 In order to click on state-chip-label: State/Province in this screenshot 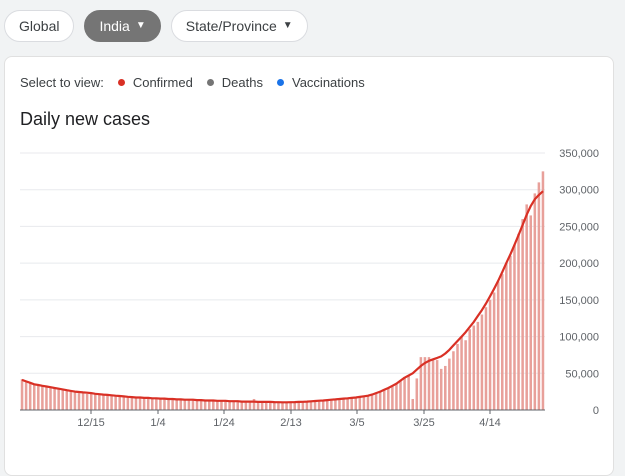, I will do `click(231, 26)`.